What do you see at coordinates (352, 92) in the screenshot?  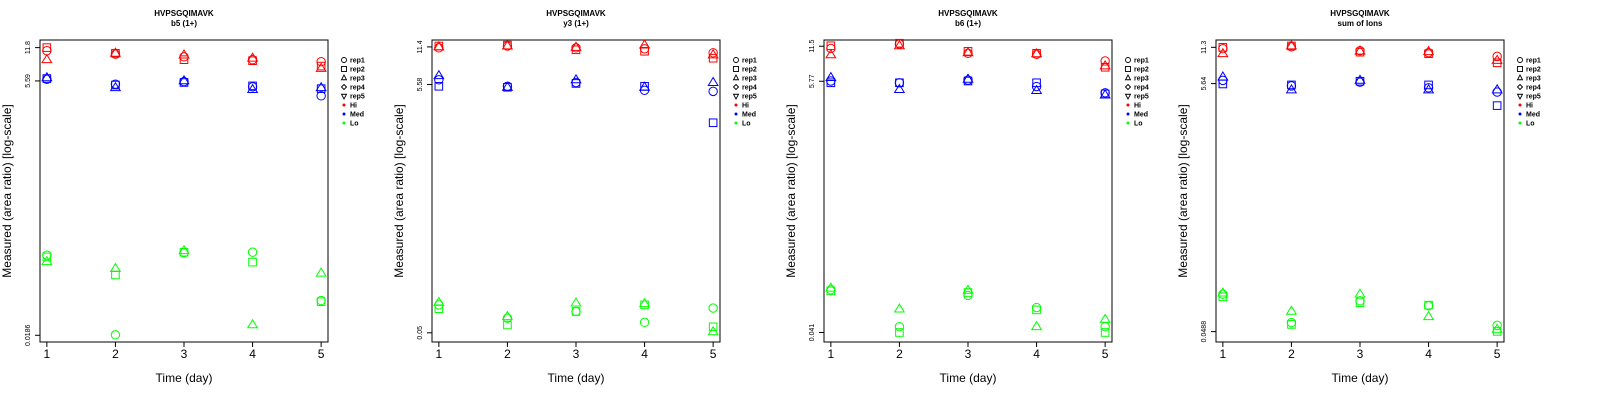 I see `legend: rep1 rep2 rep3 rep4 rep5 Hi Med Lo` at bounding box center [352, 92].